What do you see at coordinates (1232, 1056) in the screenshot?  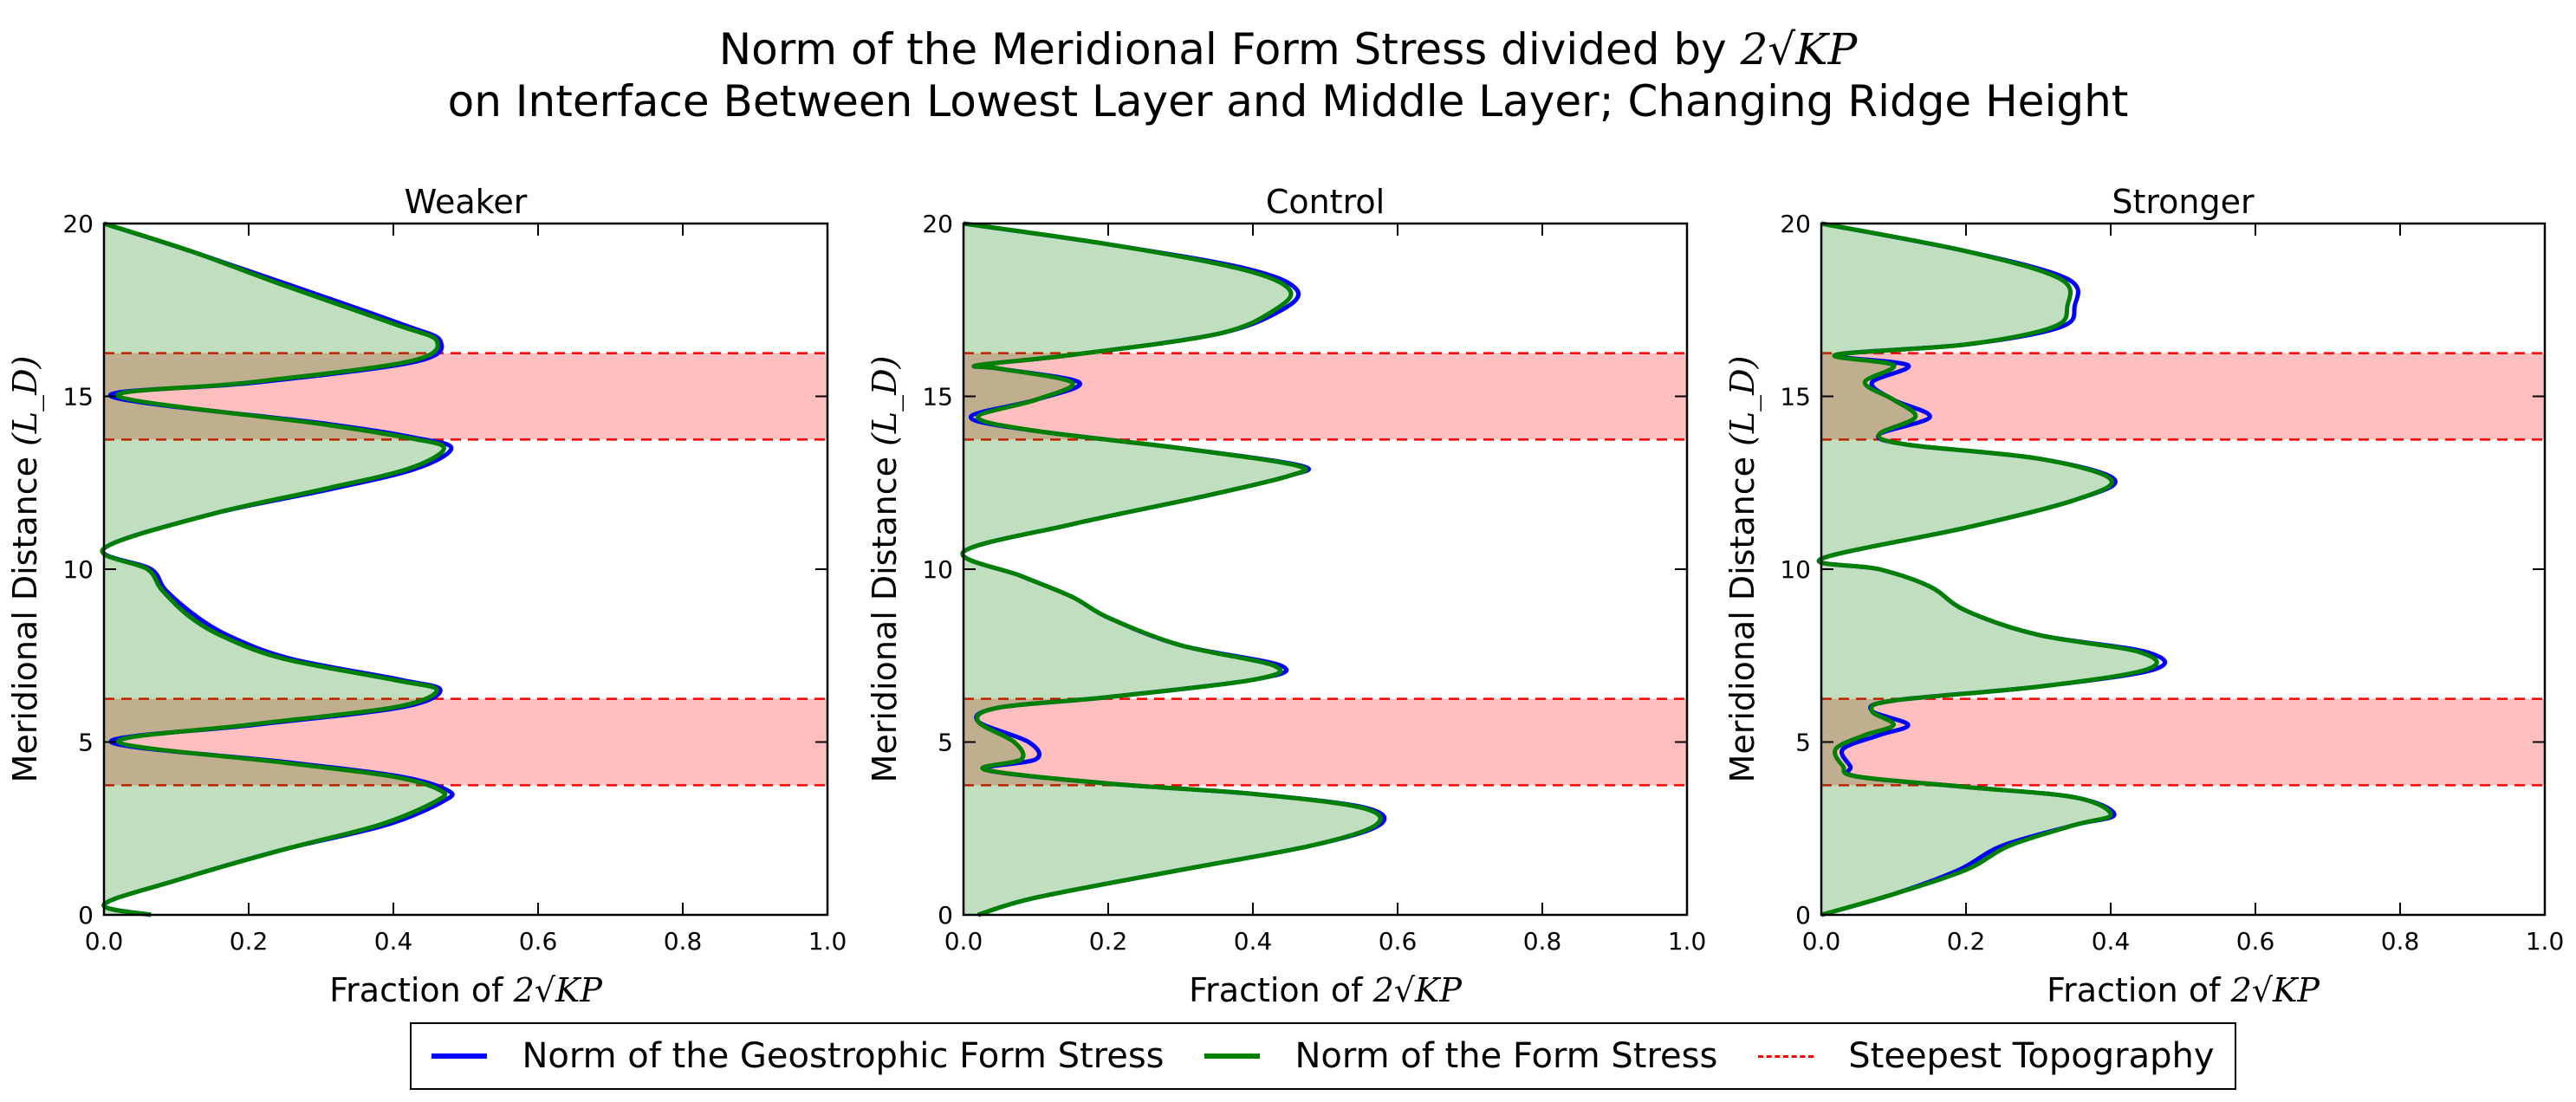 I see `legend-swatch-form` at bounding box center [1232, 1056].